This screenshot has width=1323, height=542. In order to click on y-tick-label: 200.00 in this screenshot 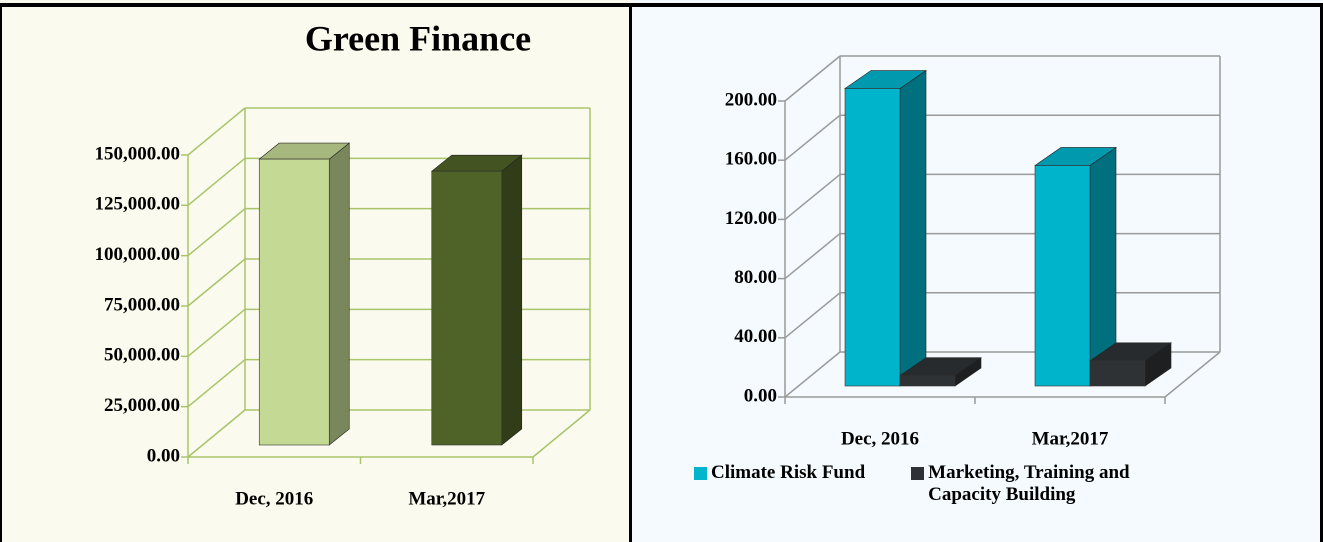, I will do `click(751, 99)`.